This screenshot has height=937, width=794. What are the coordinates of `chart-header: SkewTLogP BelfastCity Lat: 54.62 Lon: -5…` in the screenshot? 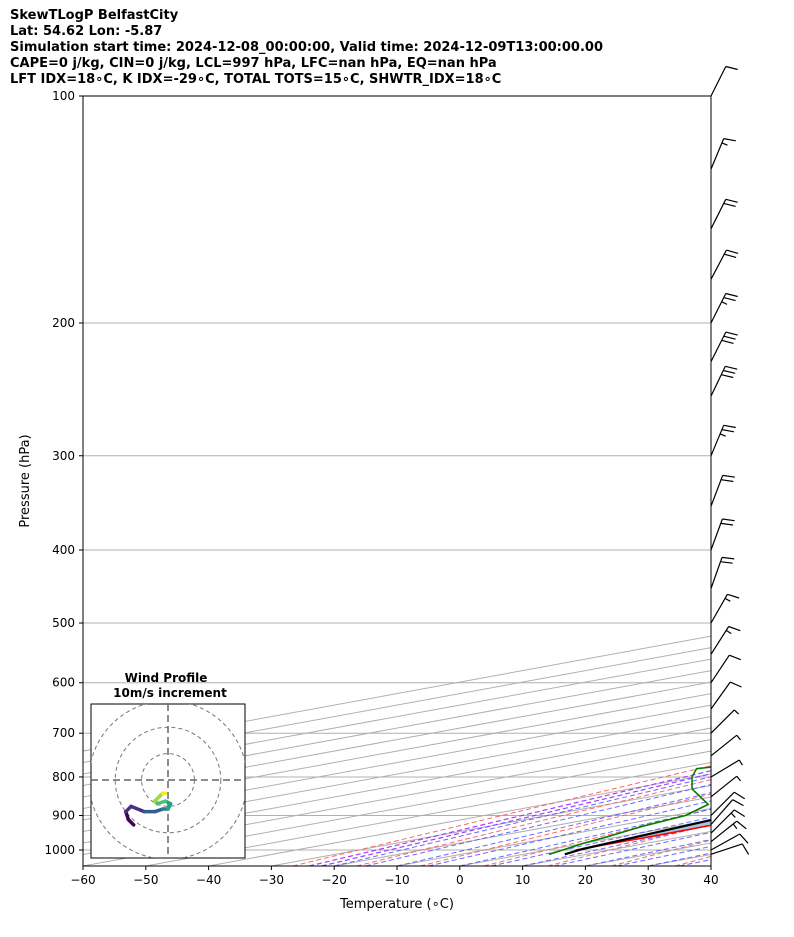 It's located at (306, 48).